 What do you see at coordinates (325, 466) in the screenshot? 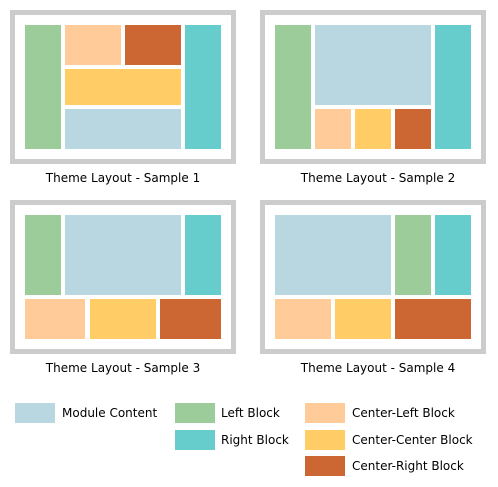
I see `legend-swatch-center-right` at bounding box center [325, 466].